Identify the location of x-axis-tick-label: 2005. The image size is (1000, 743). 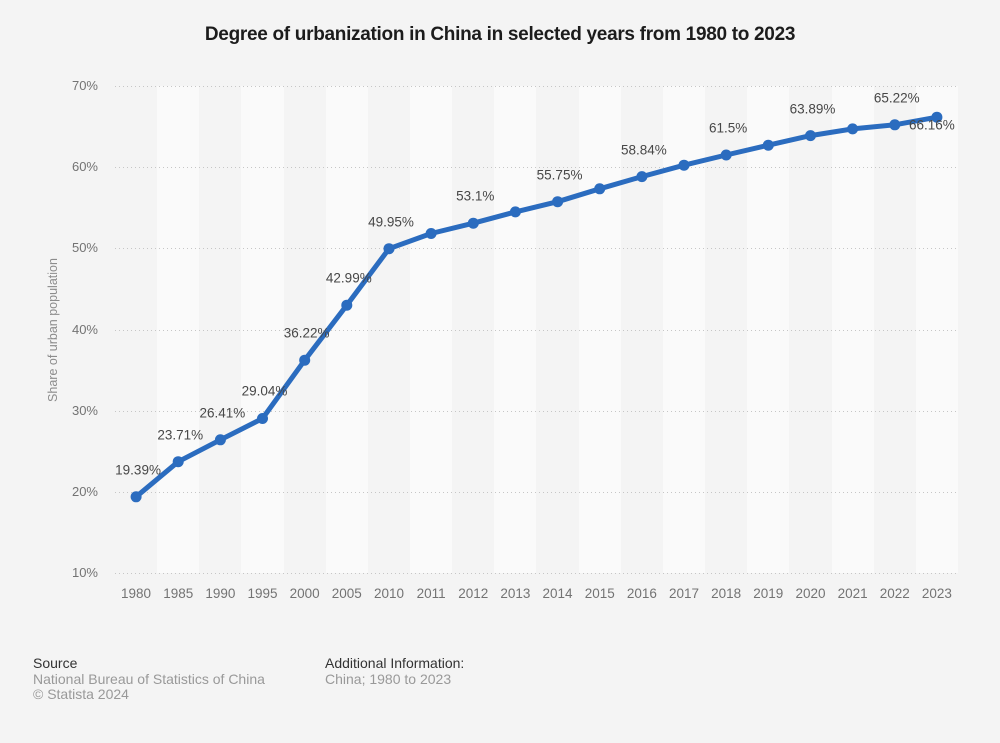
(346, 593).